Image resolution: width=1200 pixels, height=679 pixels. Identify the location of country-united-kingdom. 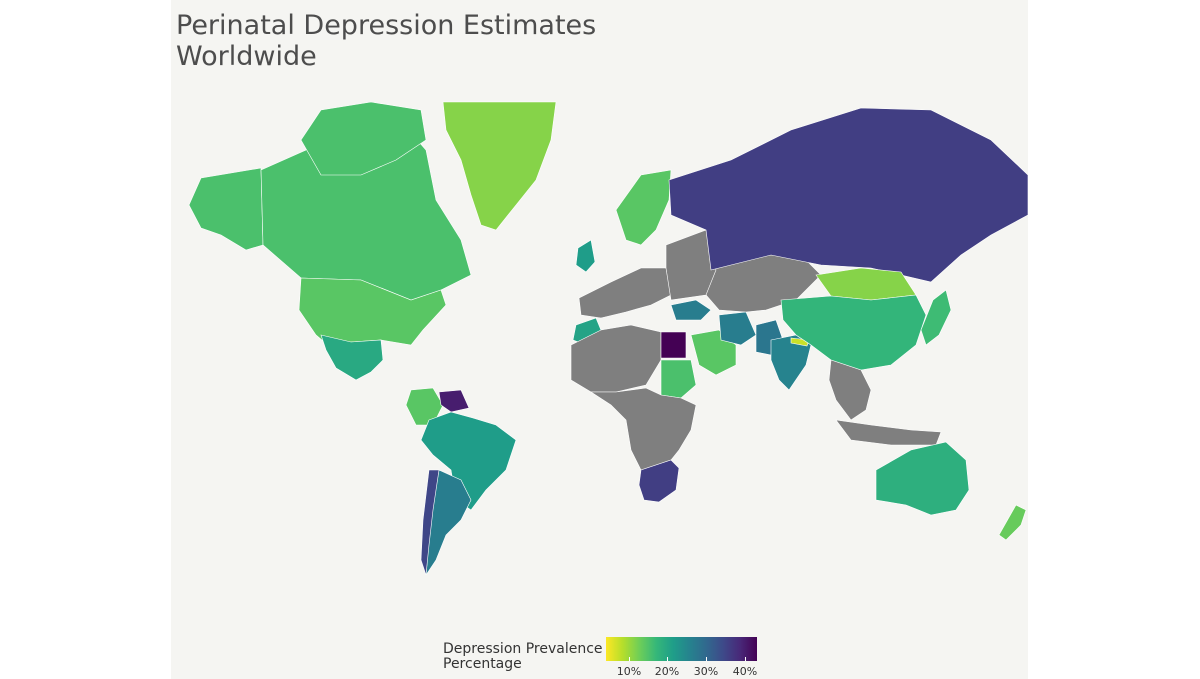
(585, 256).